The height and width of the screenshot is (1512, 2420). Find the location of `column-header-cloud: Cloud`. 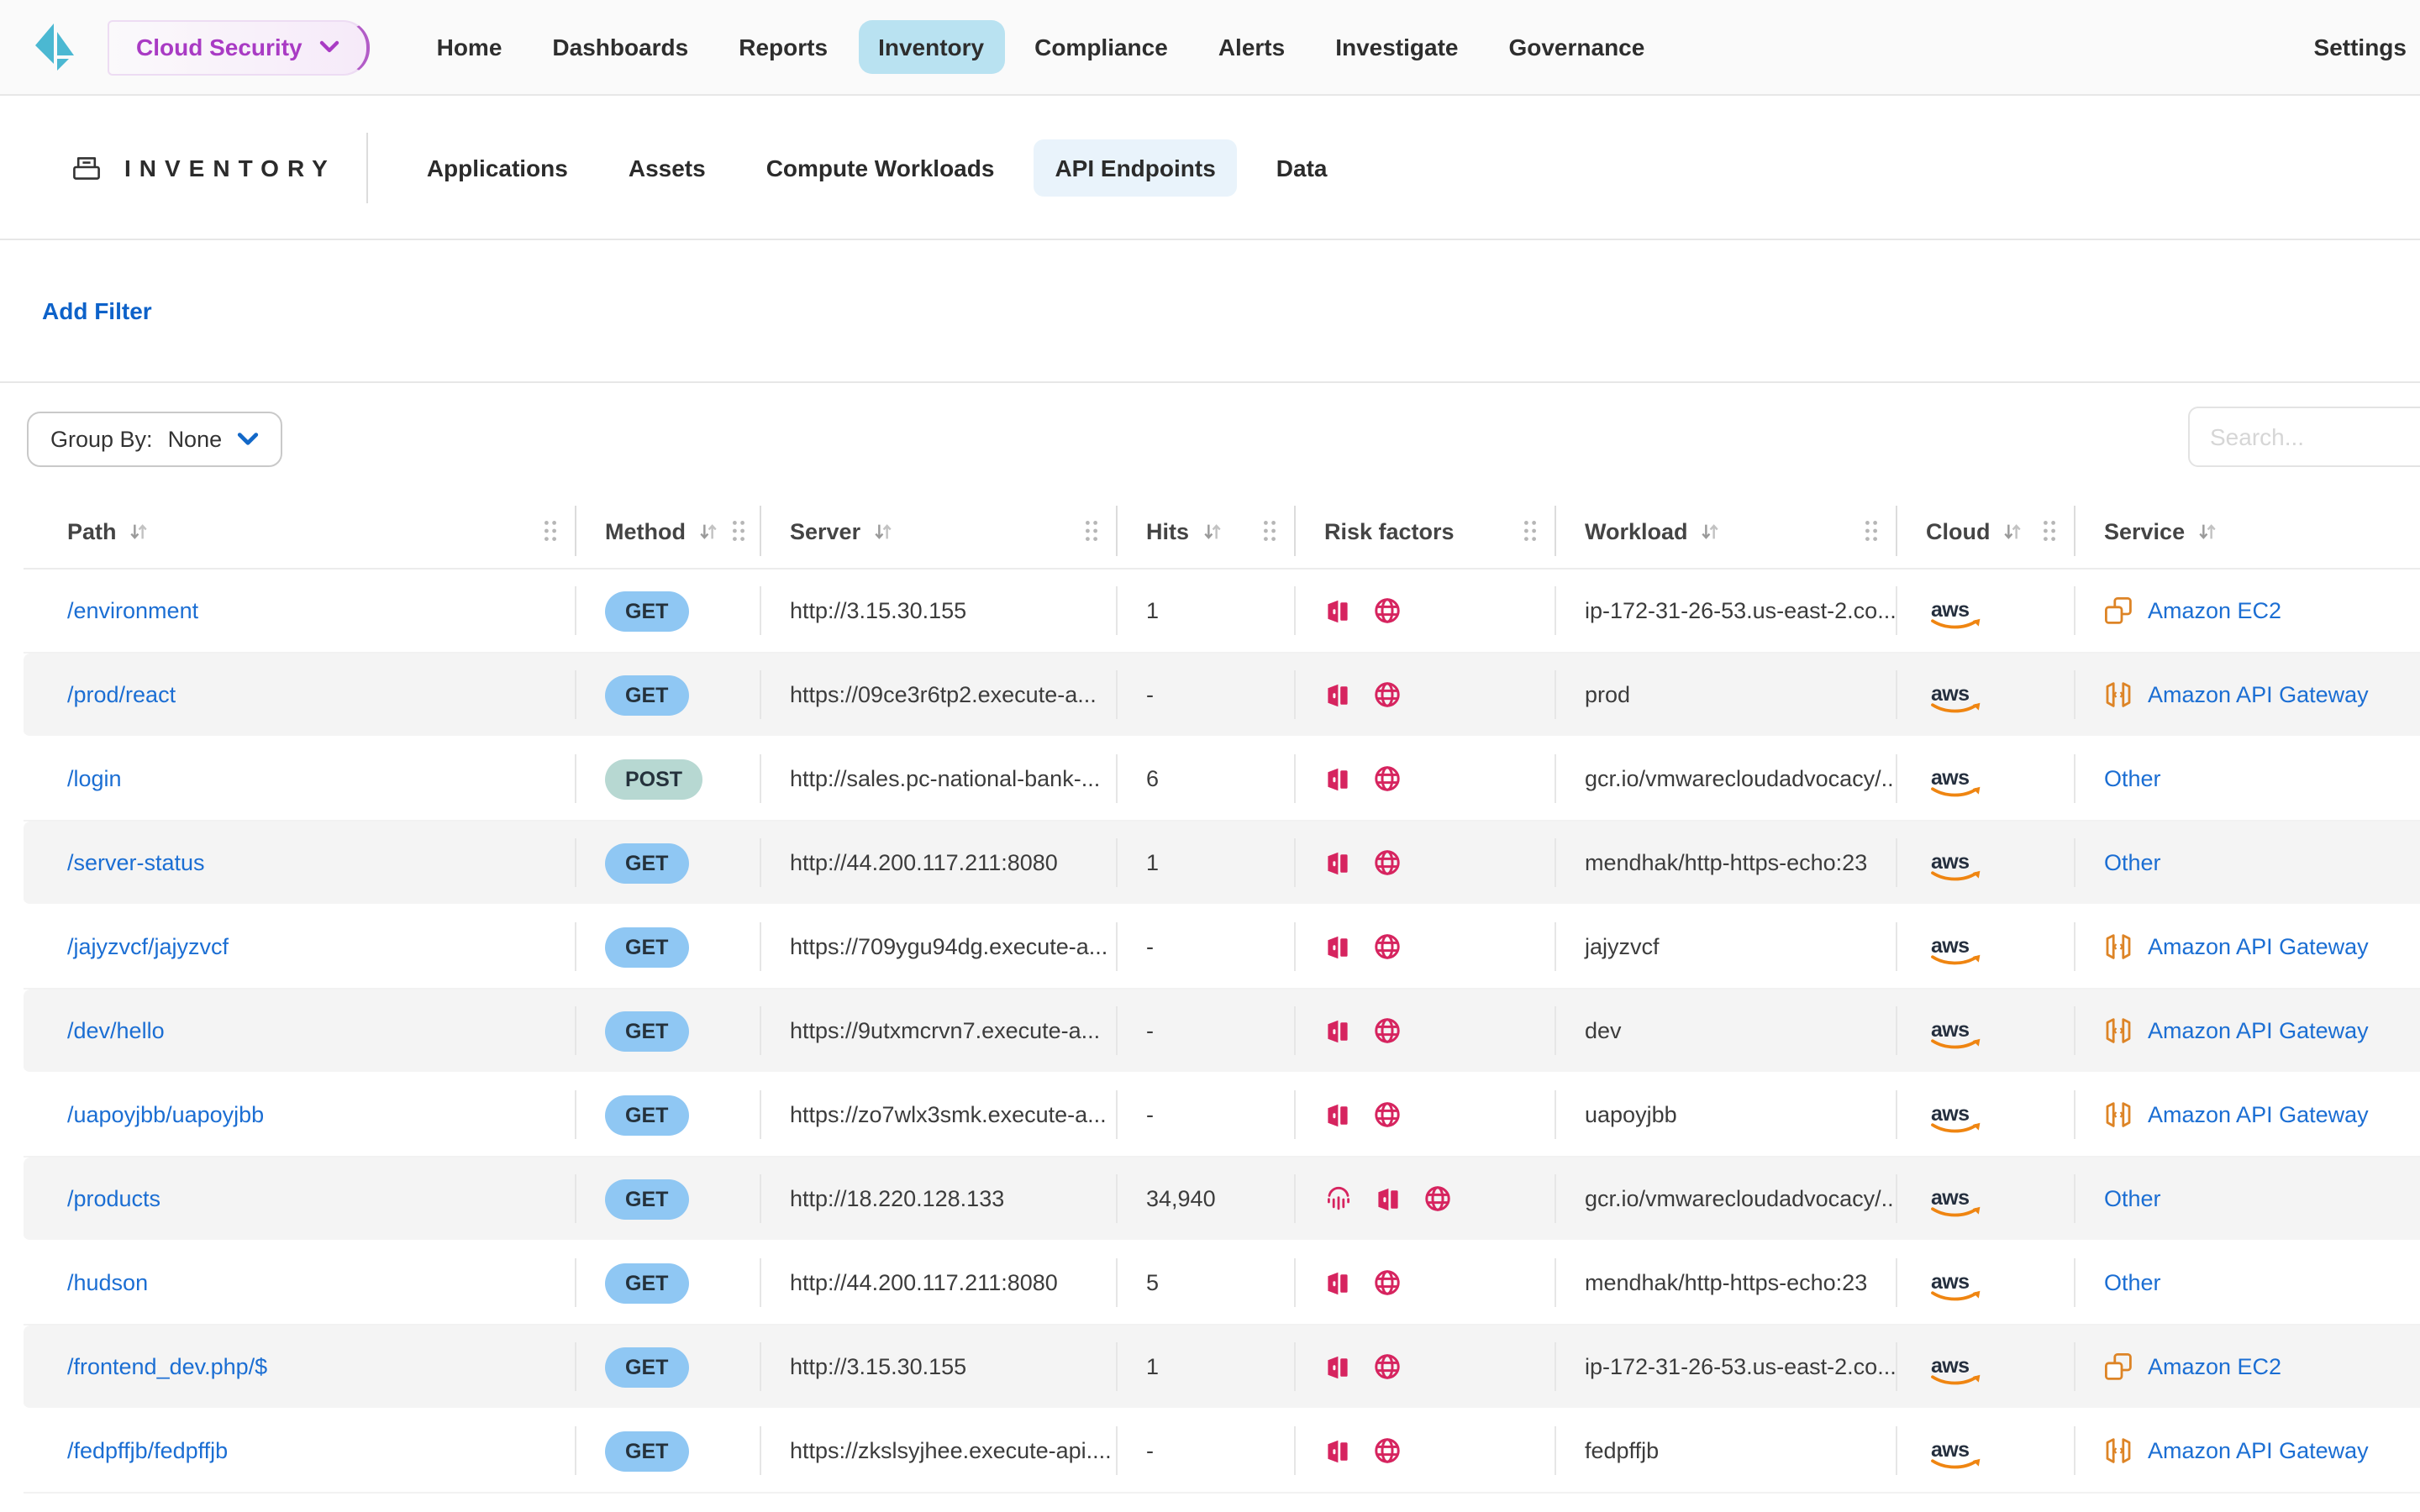

column-header-cloud: Cloud is located at coordinates (1985, 531).